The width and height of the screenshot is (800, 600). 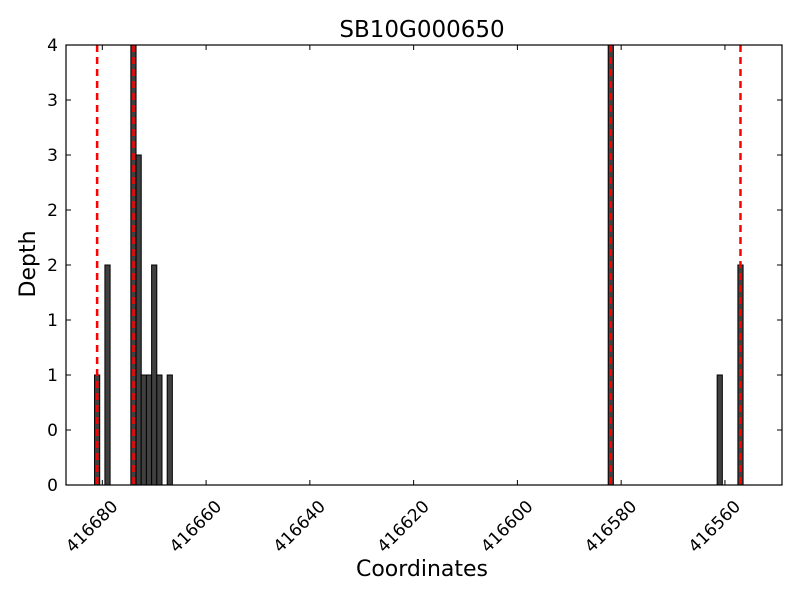 I want to click on y-tick-label-2: 1, so click(x=52, y=376).